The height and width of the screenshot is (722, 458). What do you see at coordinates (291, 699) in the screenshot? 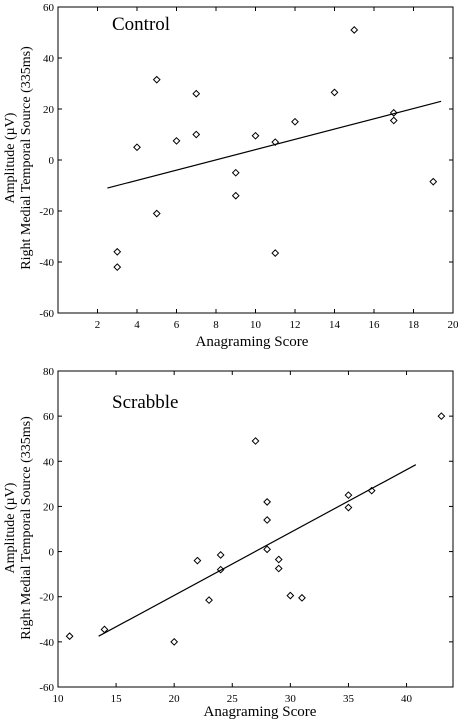
I see `scrabble-x-tick-label: 30` at bounding box center [291, 699].